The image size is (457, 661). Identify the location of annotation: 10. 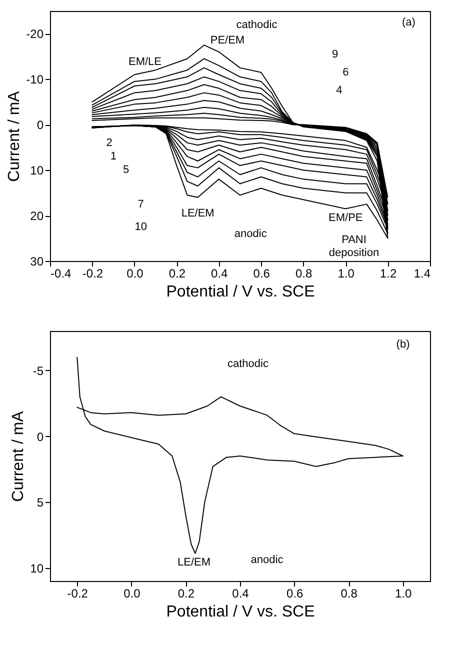
(140, 227).